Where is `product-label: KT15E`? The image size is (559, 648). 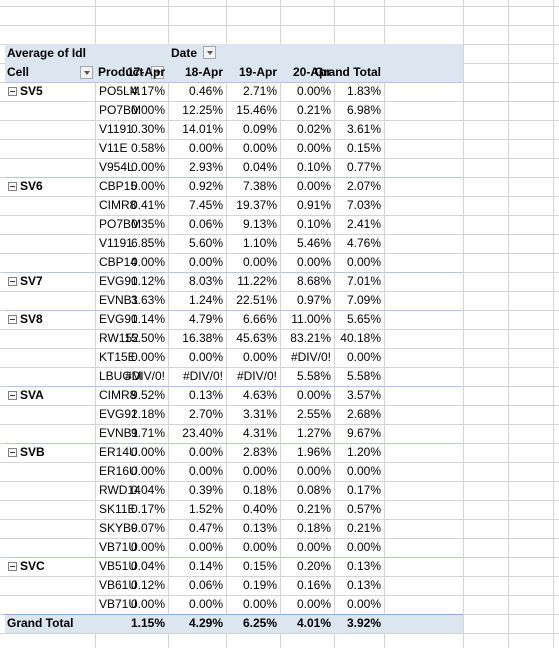 product-label: KT15E is located at coordinates (117, 357).